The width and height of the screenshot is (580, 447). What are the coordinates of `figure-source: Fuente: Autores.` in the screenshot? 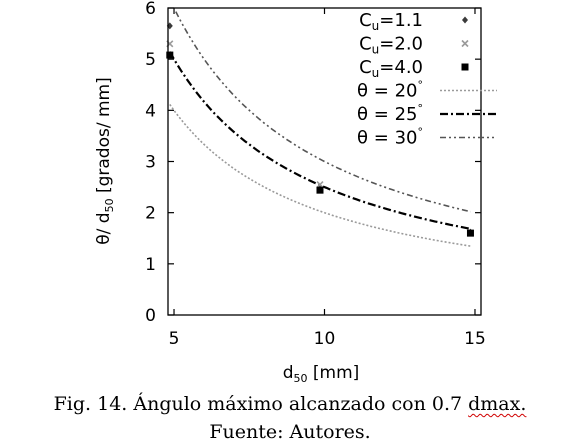 It's located at (290, 432).